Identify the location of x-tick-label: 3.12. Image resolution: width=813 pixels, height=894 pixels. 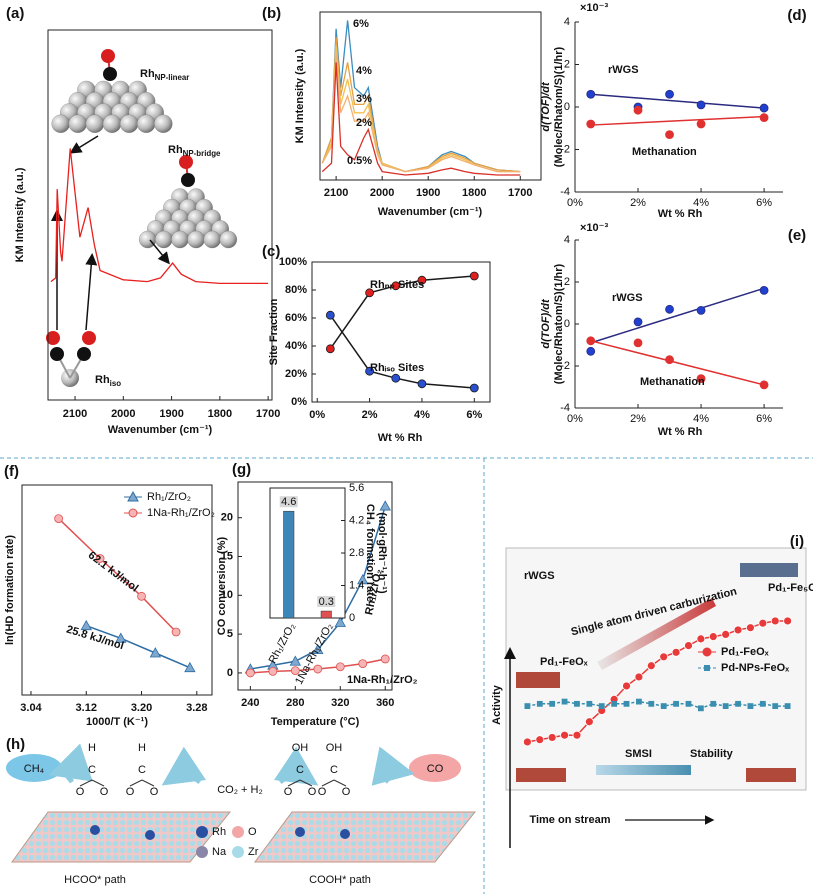
(86, 708).